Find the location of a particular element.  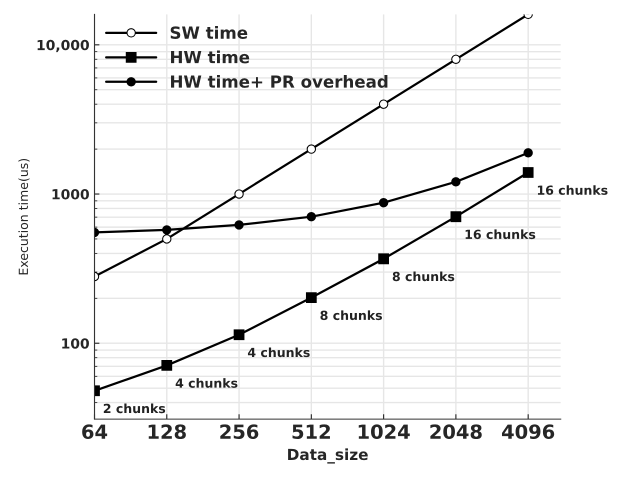

legend-label: HW time is located at coordinates (210, 57).